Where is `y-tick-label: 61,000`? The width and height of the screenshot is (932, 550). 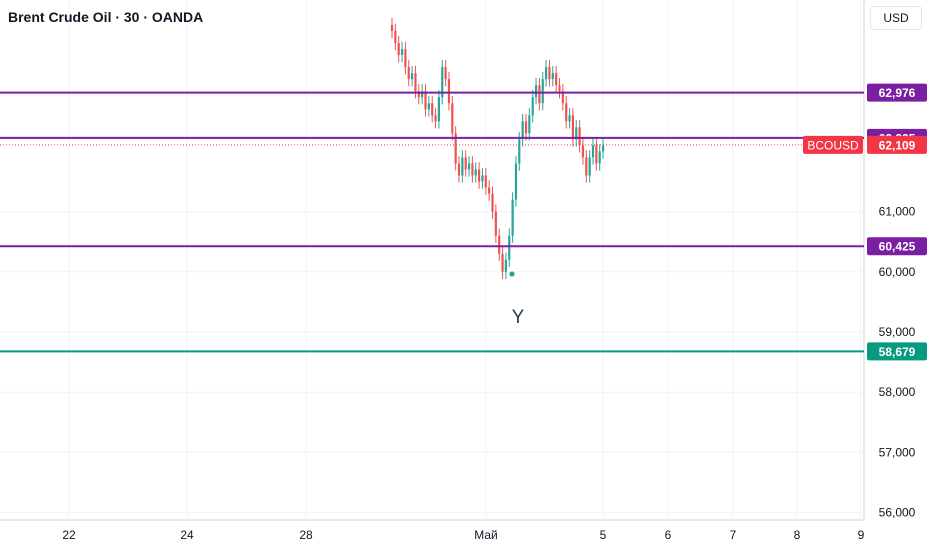 y-tick-label: 61,000 is located at coordinates (897, 212).